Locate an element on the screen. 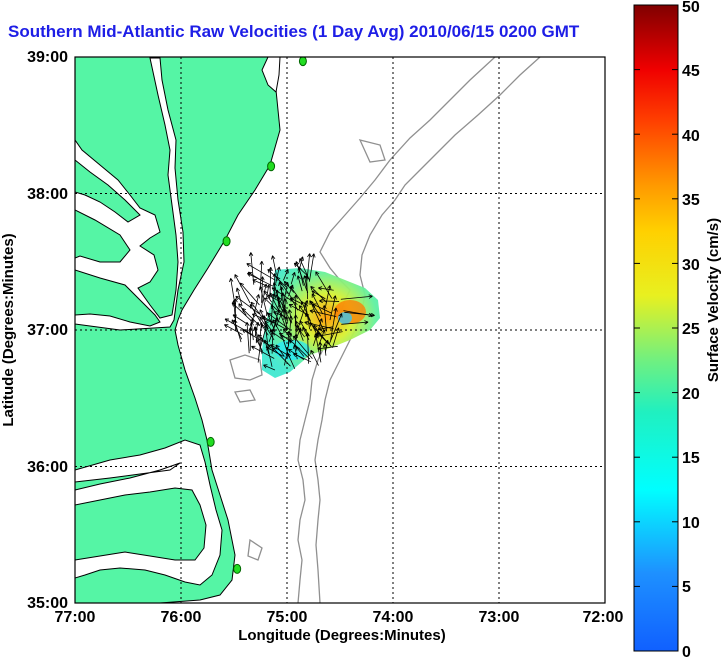 Image resolution: width=724 pixels, height=659 pixels. colorbar-tick-labels: 50 45 40 35 30 25 20 15 10 5 0 is located at coordinates (691, 329).